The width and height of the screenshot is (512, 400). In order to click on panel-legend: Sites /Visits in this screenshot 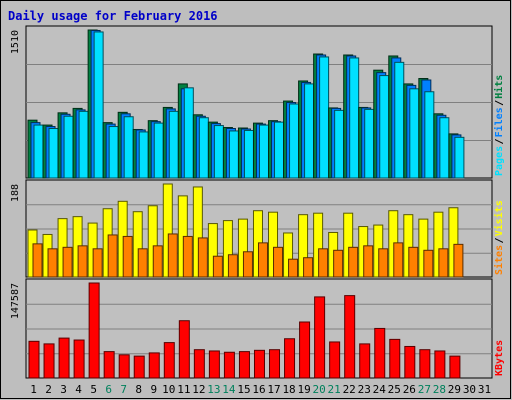, I will do `click(499, 237)`.